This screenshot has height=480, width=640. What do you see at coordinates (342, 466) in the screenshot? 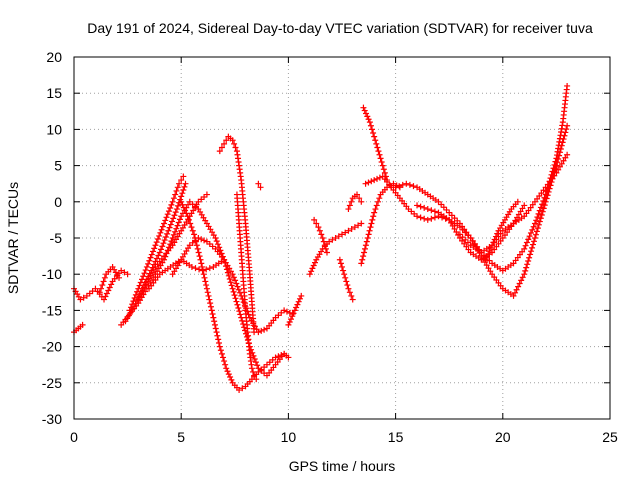
I see `x-axis-label: GPS time / hours` at bounding box center [342, 466].